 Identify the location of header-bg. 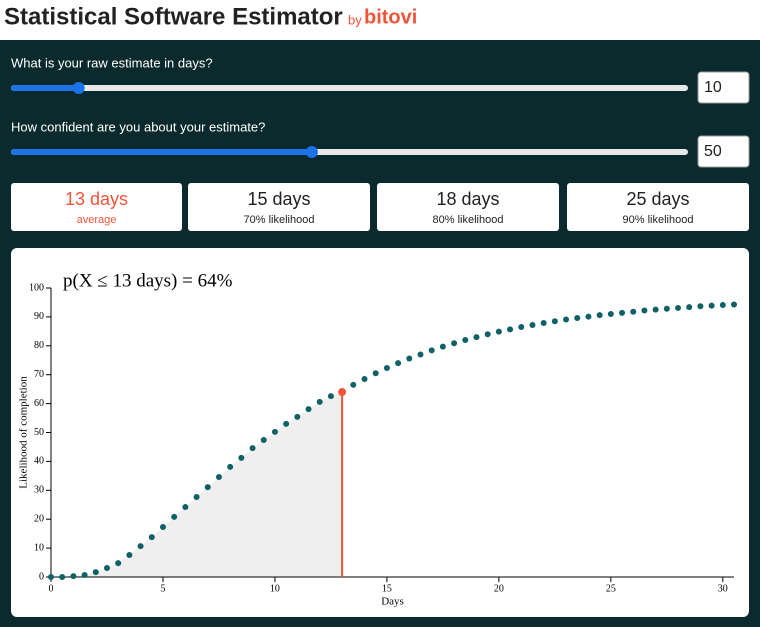
(380, 20).